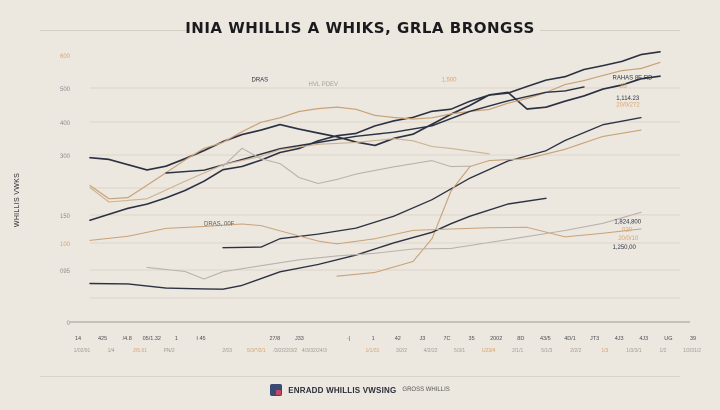 This screenshot has width=720, height=410. I want to click on x-tick-label: 43/5, so click(545, 339).